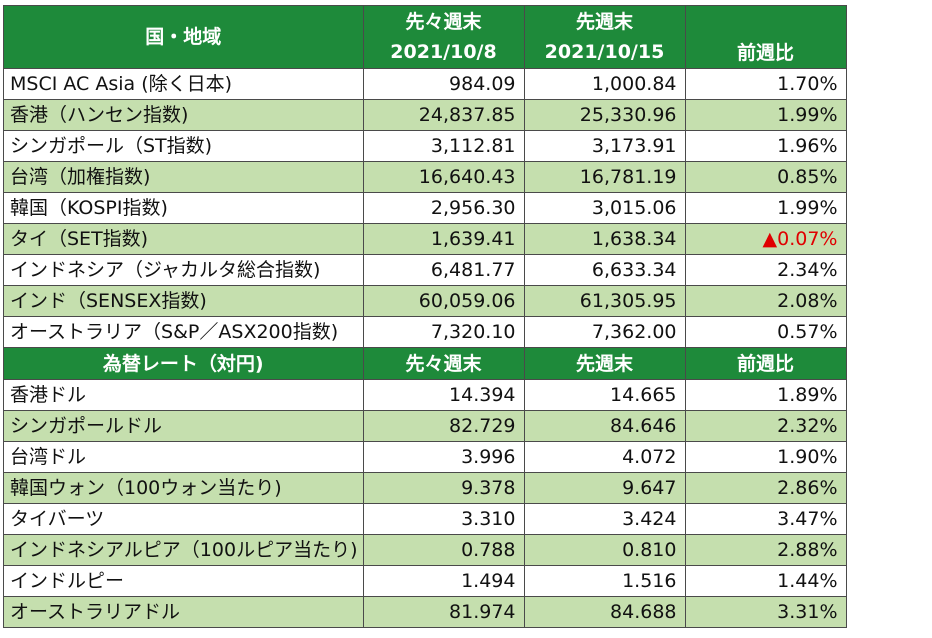 Image resolution: width=932 pixels, height=638 pixels. What do you see at coordinates (183, 395) in the screenshot?
I see `cell-name: 香港ドル` at bounding box center [183, 395].